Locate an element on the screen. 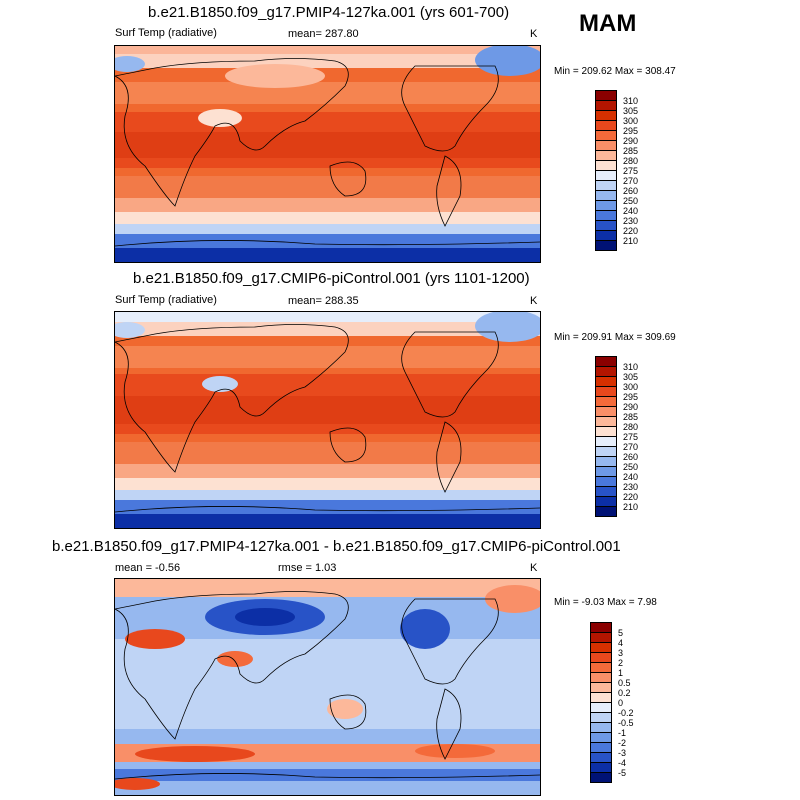 Image resolution: width=800 pixels, height=800 pixels. panel-1-cbar-tick: 295 is located at coordinates (631, 131).